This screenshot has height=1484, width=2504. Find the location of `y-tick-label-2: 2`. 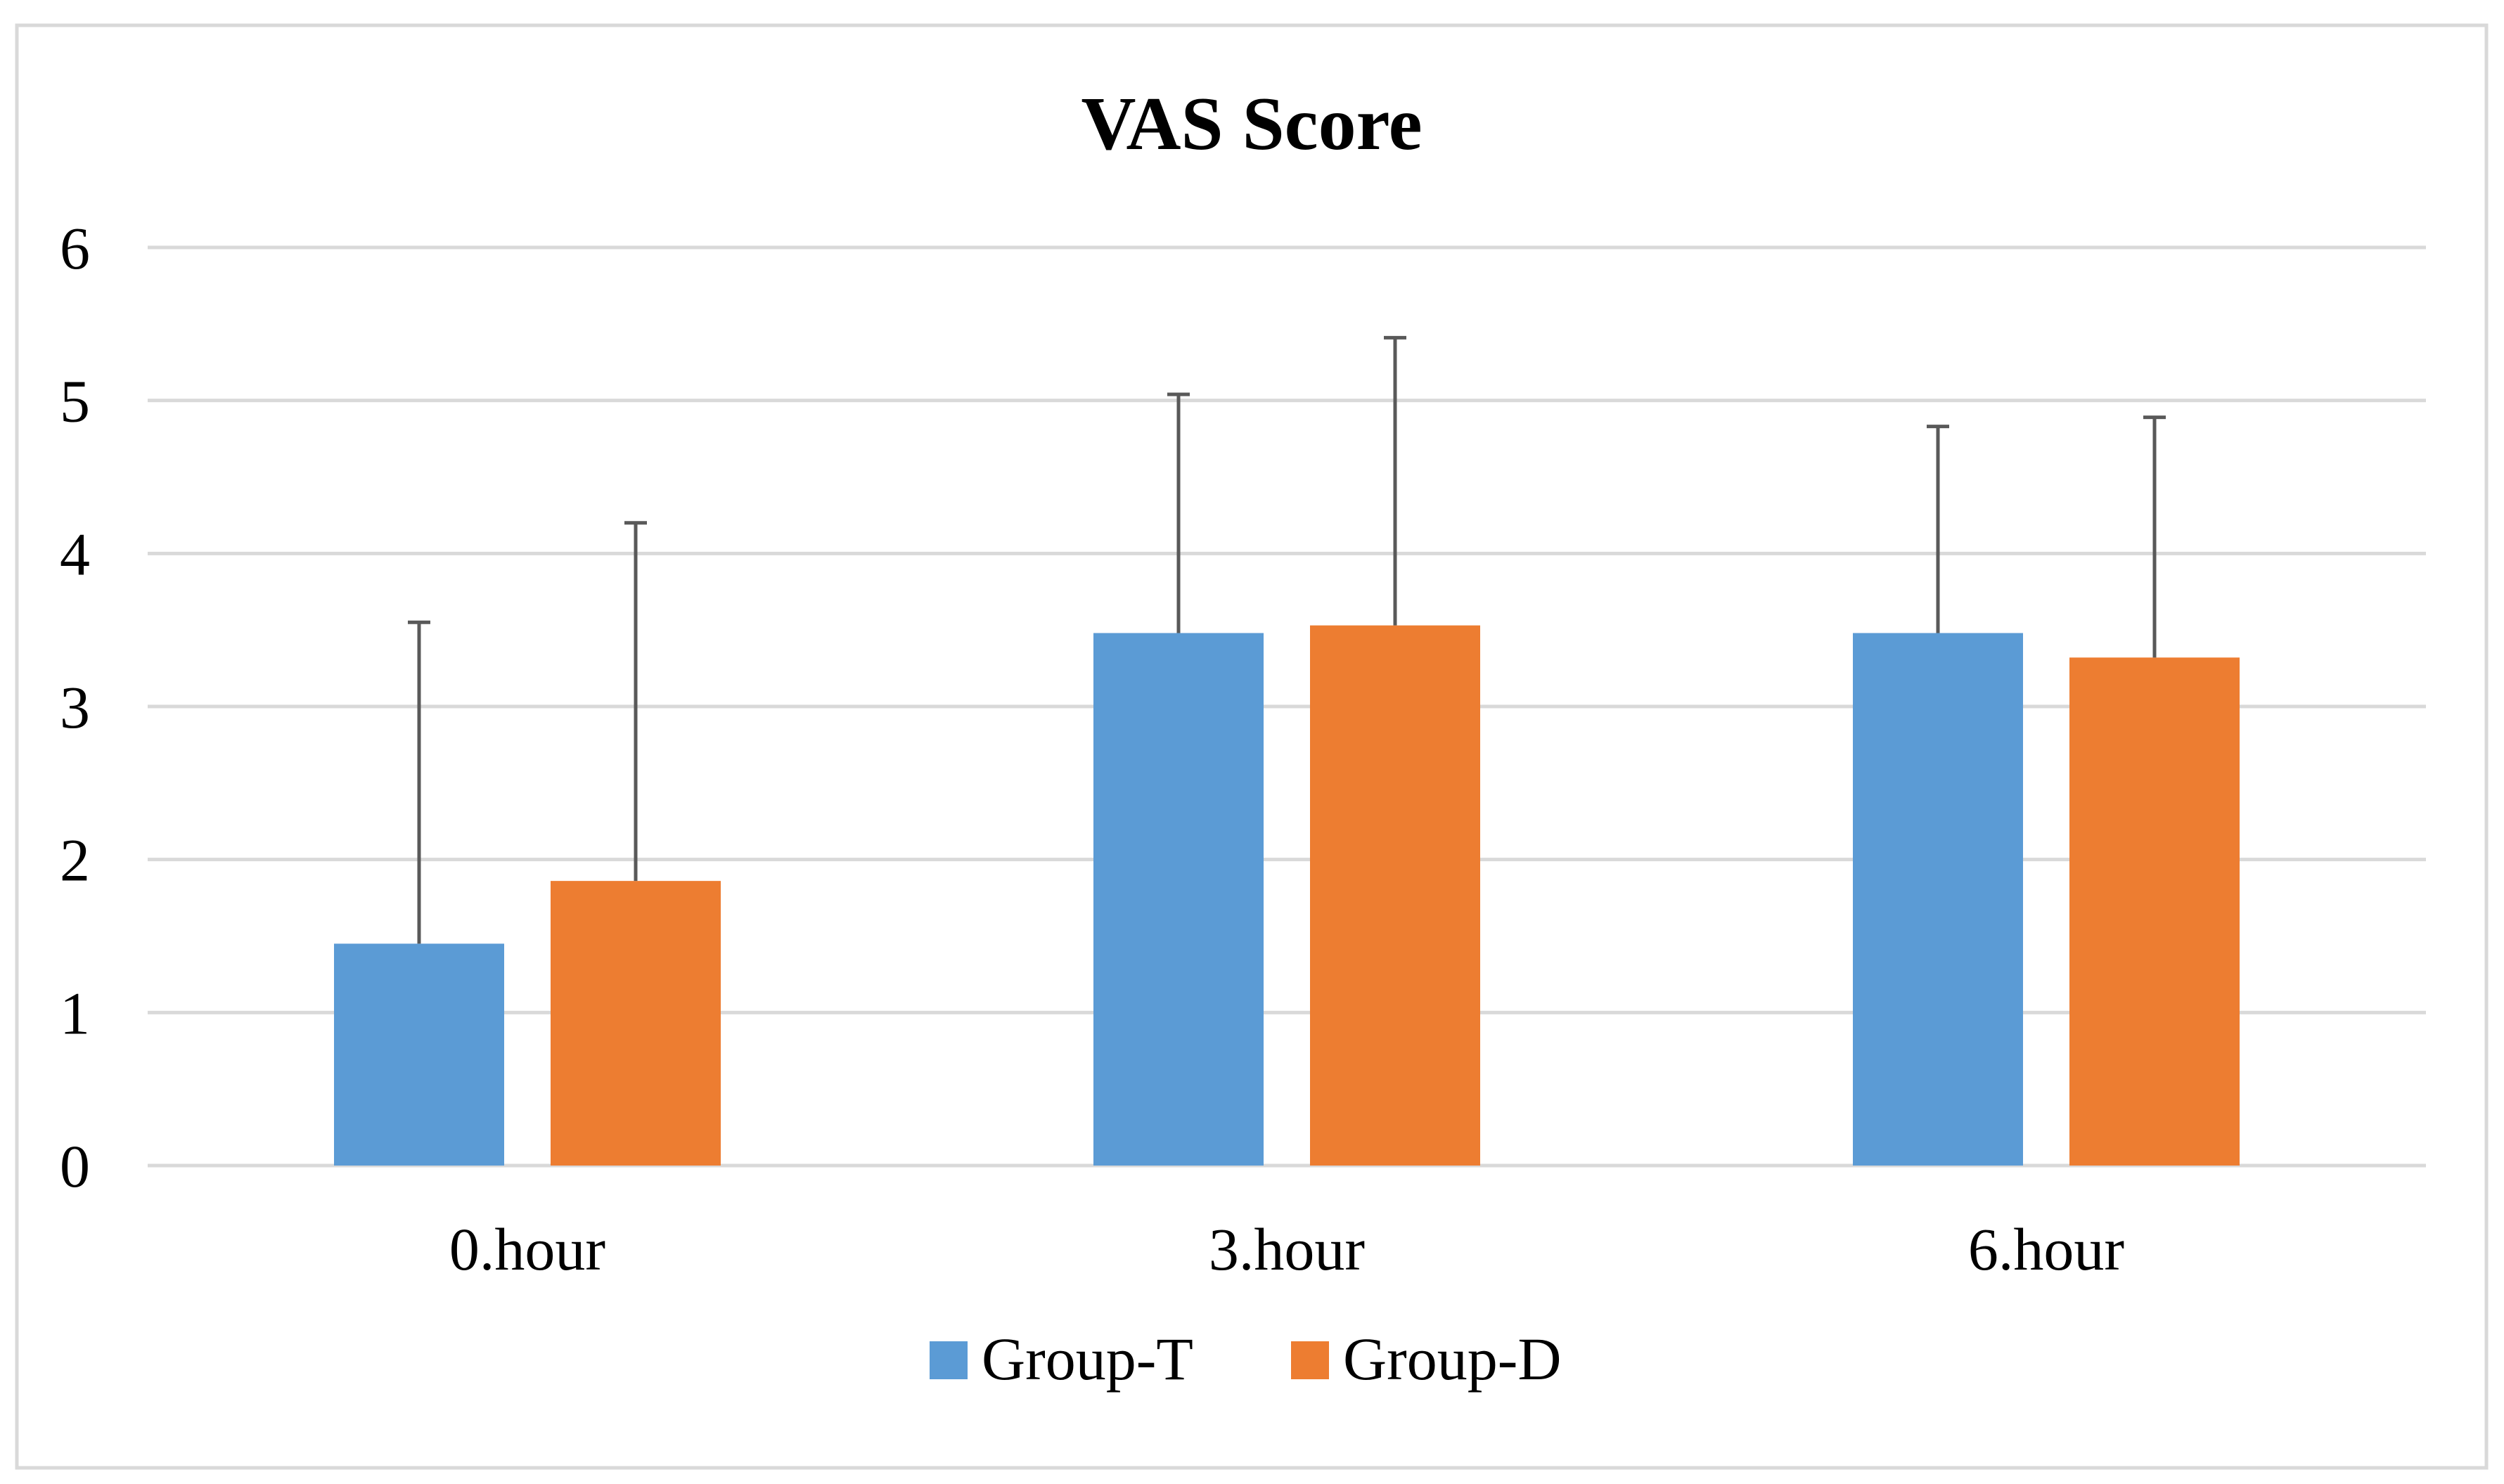

y-tick-label-2: 2 is located at coordinates (75, 860).